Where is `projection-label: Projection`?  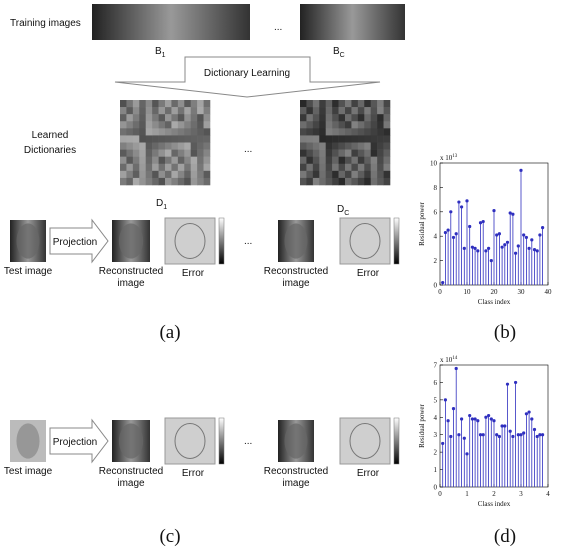
projection-label: Projection is located at coordinates (75, 442).